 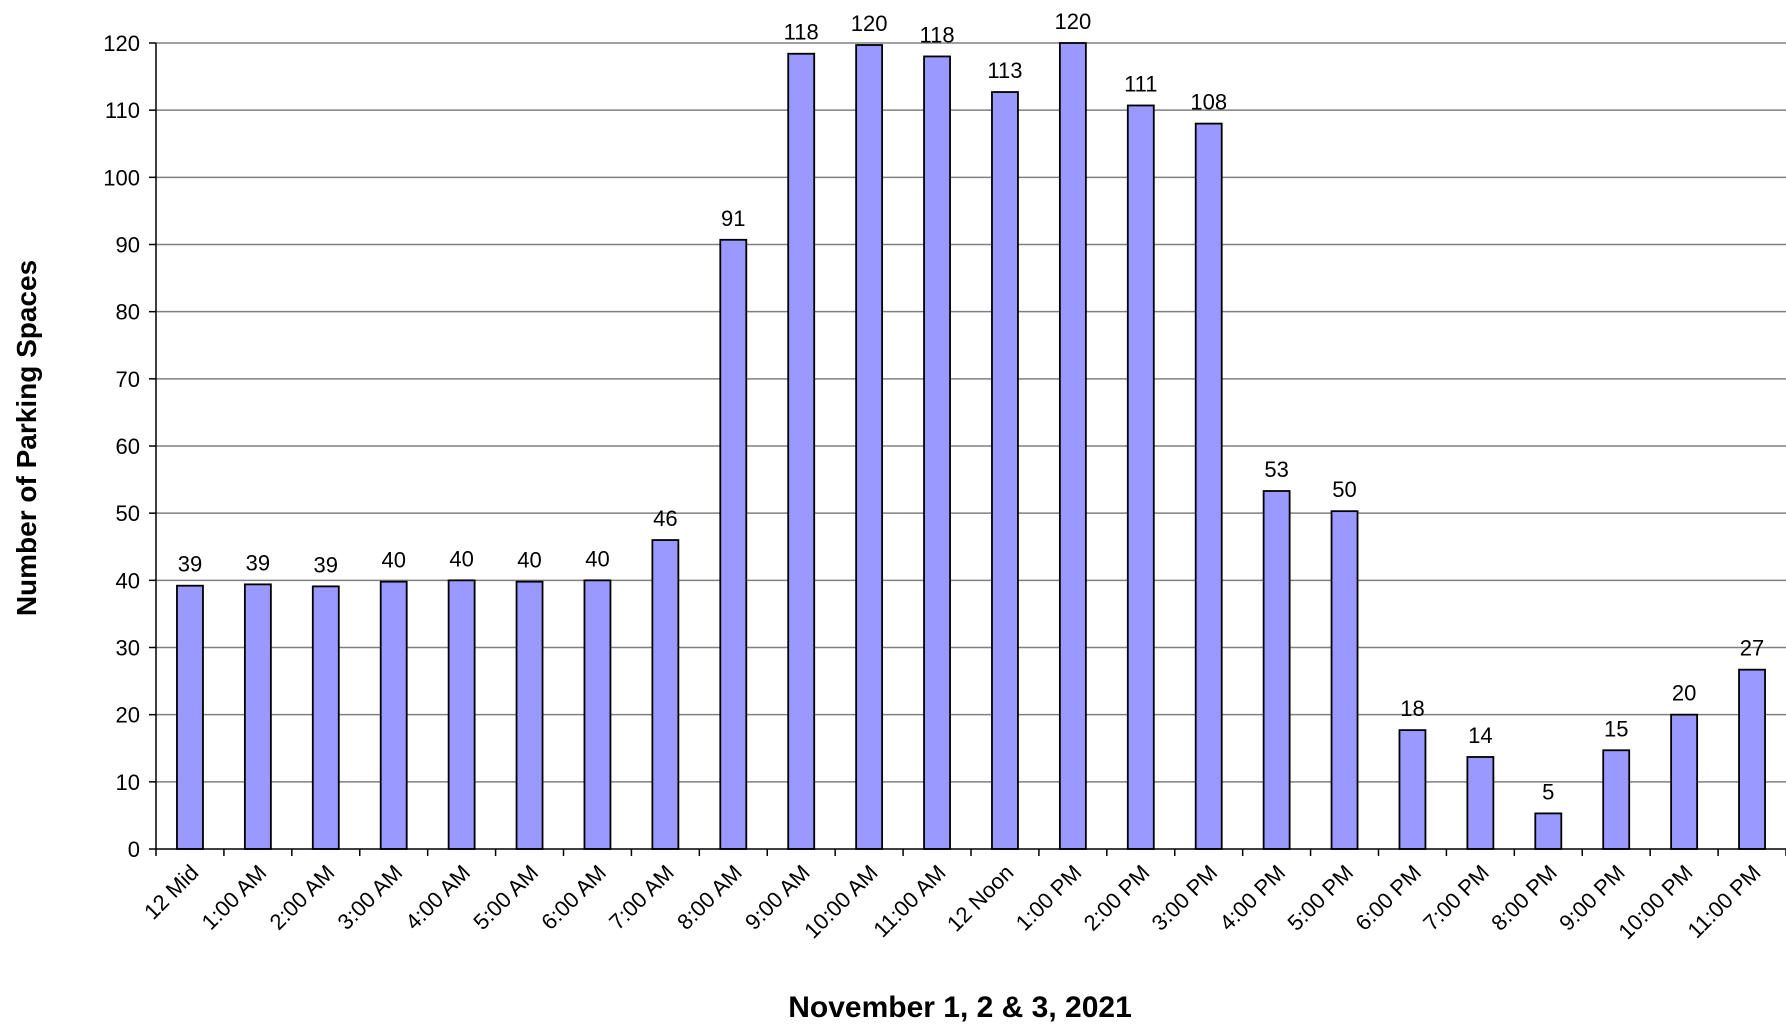 What do you see at coordinates (960, 1007) in the screenshot?
I see `x-axis-label: November 1, 2 & 3, 2021` at bounding box center [960, 1007].